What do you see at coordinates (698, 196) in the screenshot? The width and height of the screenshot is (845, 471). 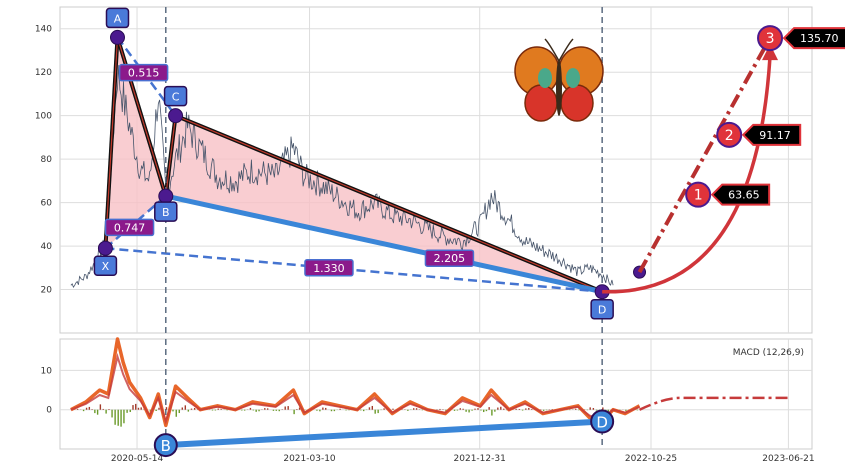 I see `target-number: 1` at bounding box center [698, 196].